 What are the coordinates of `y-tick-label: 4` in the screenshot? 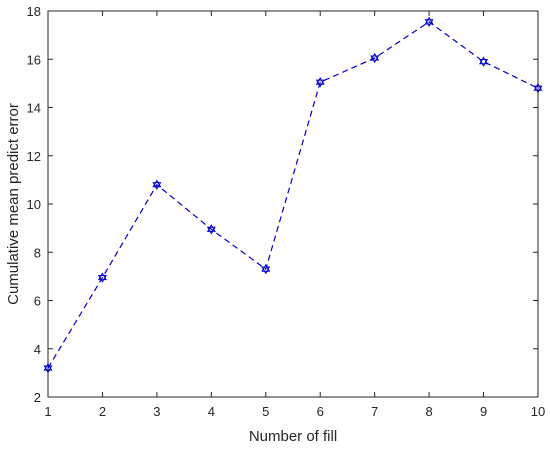 It's located at (37, 349).